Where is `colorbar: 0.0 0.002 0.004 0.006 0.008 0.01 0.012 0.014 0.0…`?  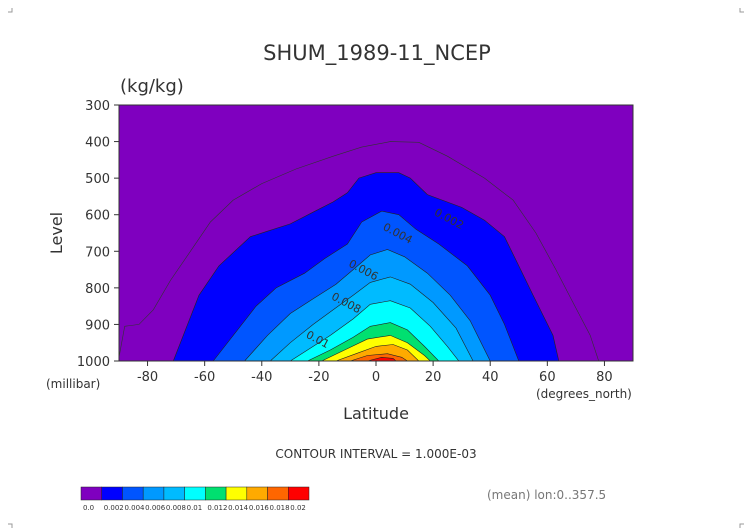 colorbar: 0.0 0.002 0.004 0.006 0.008 0.01 0.012 0.014 0.0… is located at coordinates (195, 499).